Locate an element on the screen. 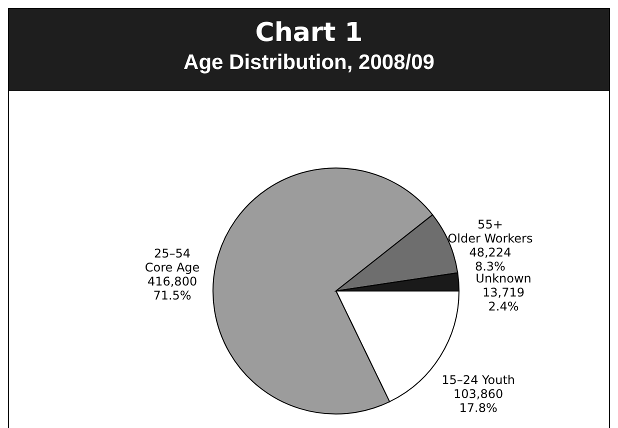  chart-subtitle: Age Distribution, 2008/09 is located at coordinates (309, 63).